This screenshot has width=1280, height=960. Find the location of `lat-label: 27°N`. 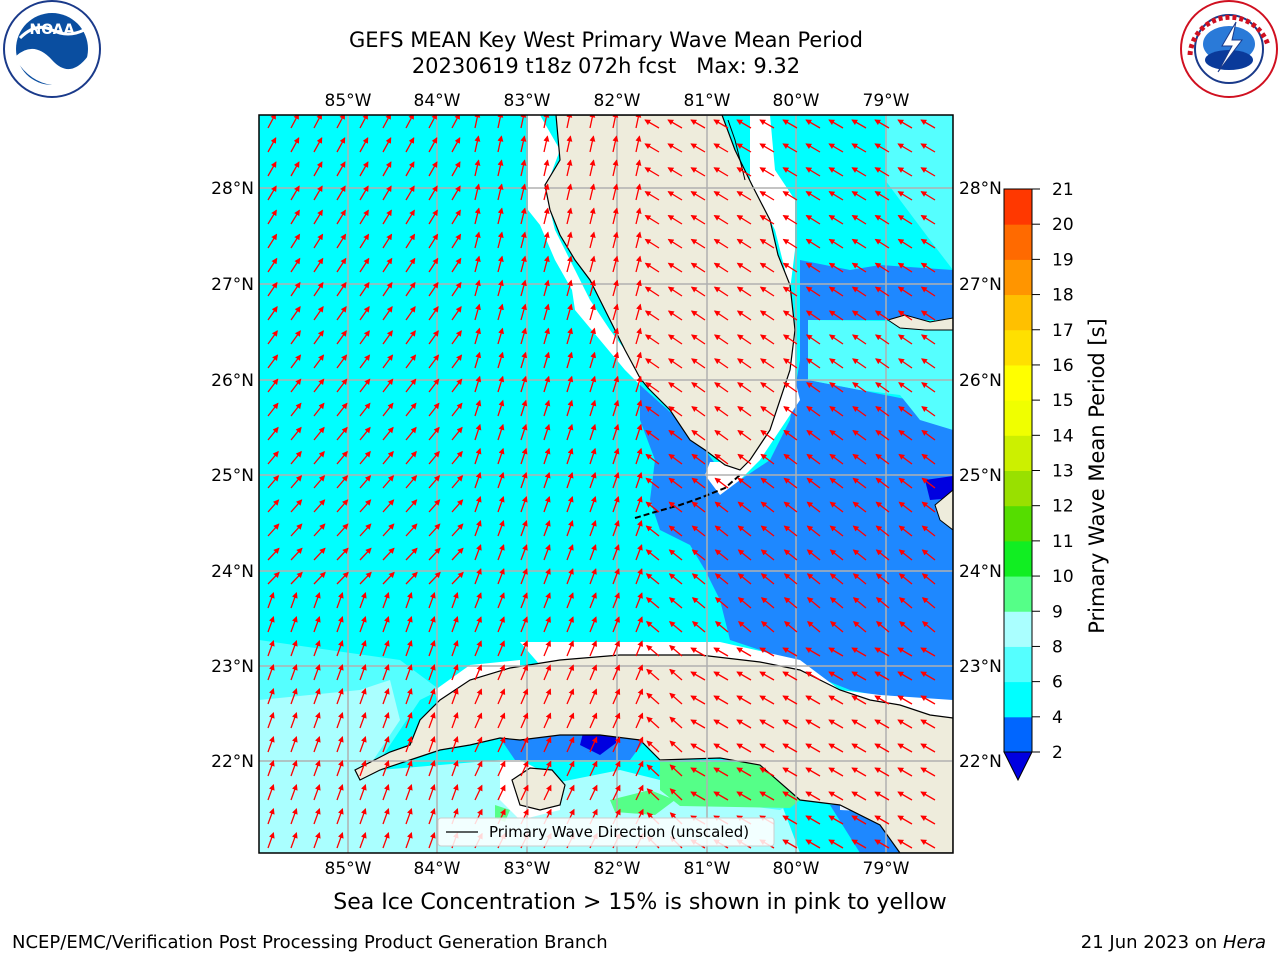

lat-label: 27°N is located at coordinates (980, 285).